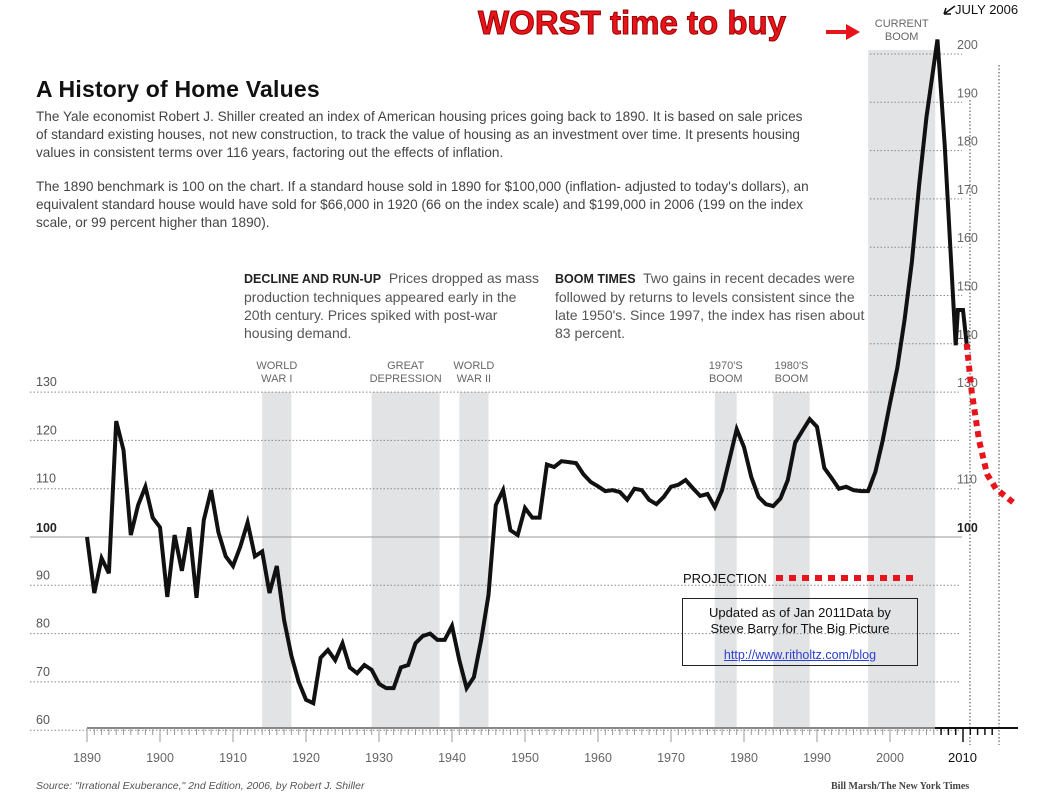  What do you see at coordinates (46, 382) in the screenshot?
I see `y-tick-label: 130` at bounding box center [46, 382].